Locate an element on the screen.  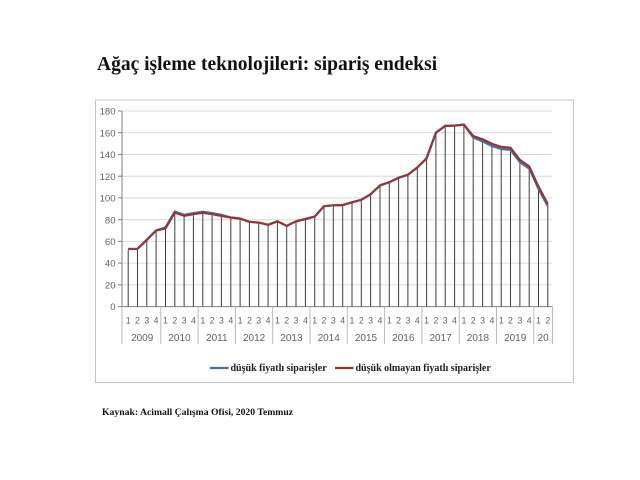
svg-text: 2012 is located at coordinates (254, 338).